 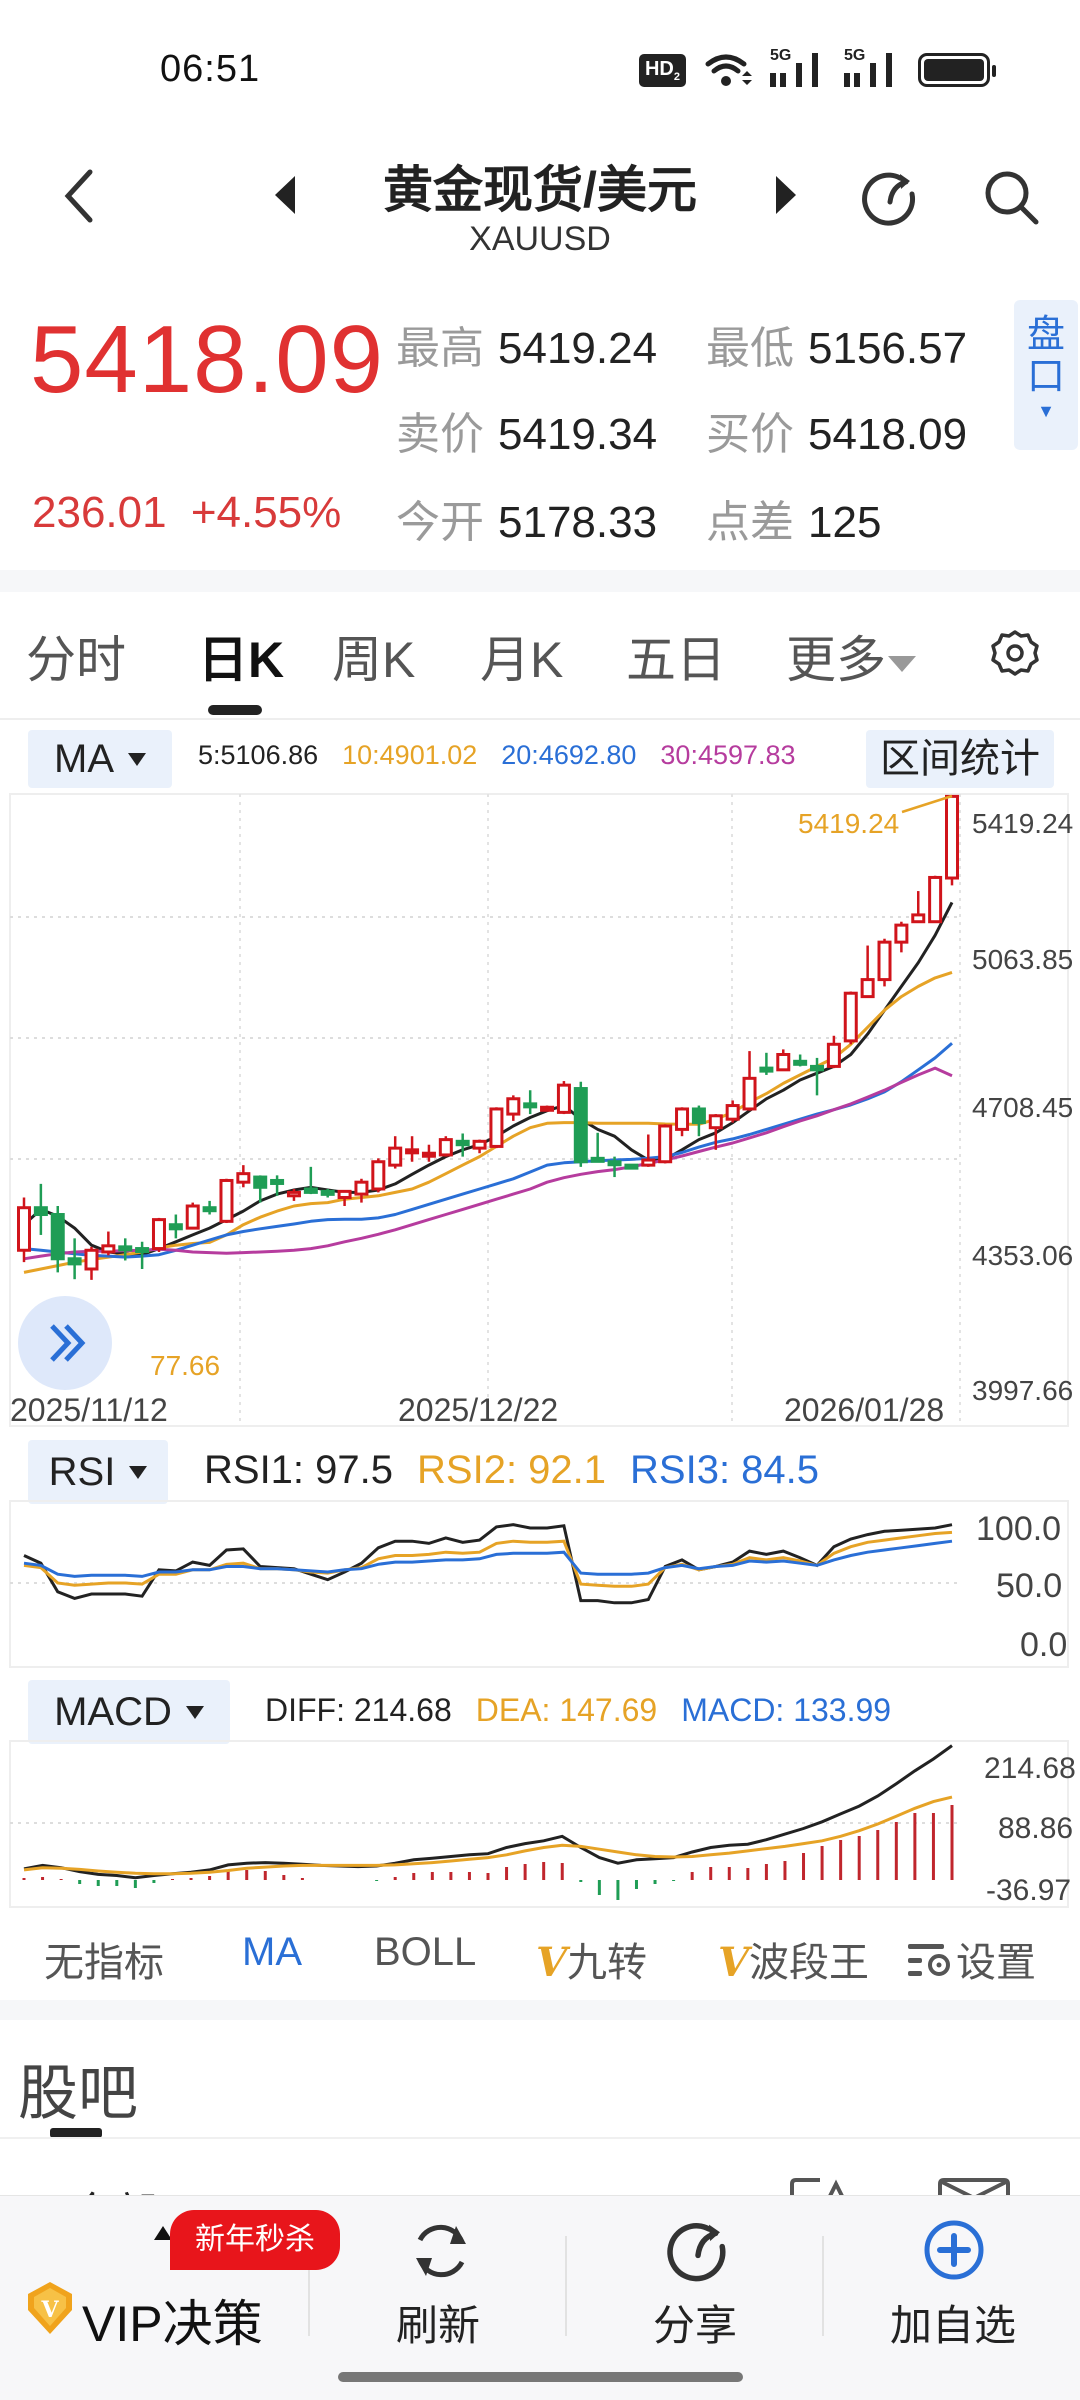 I want to click on min-price-label: 77.66, so click(x=185, y=1365).